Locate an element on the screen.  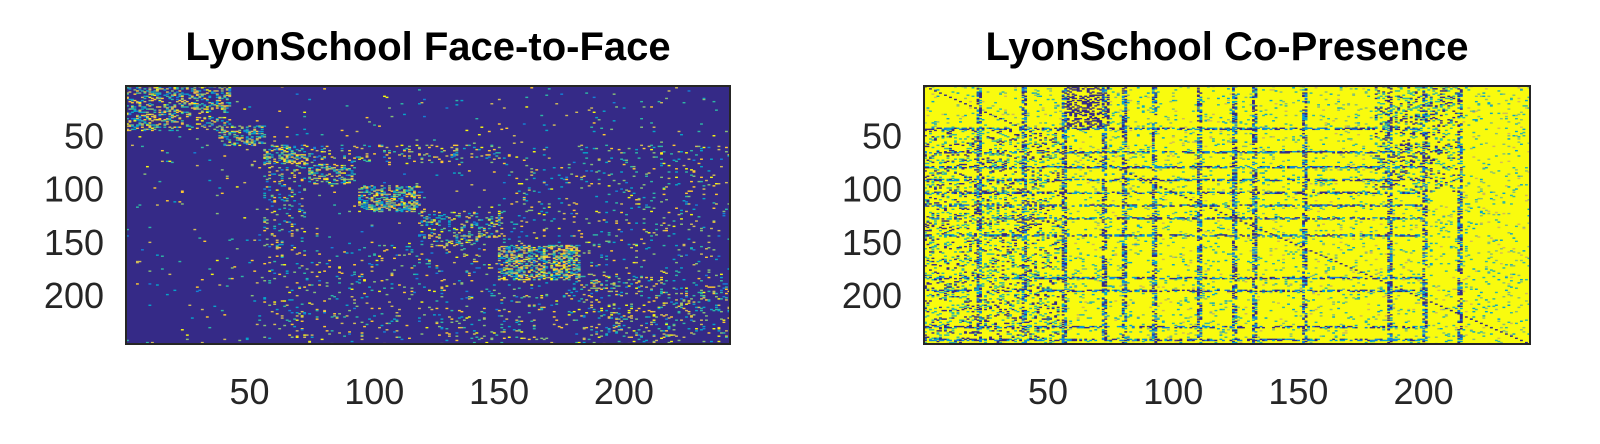
y-tick-label: 200 is located at coordinates (74, 295).